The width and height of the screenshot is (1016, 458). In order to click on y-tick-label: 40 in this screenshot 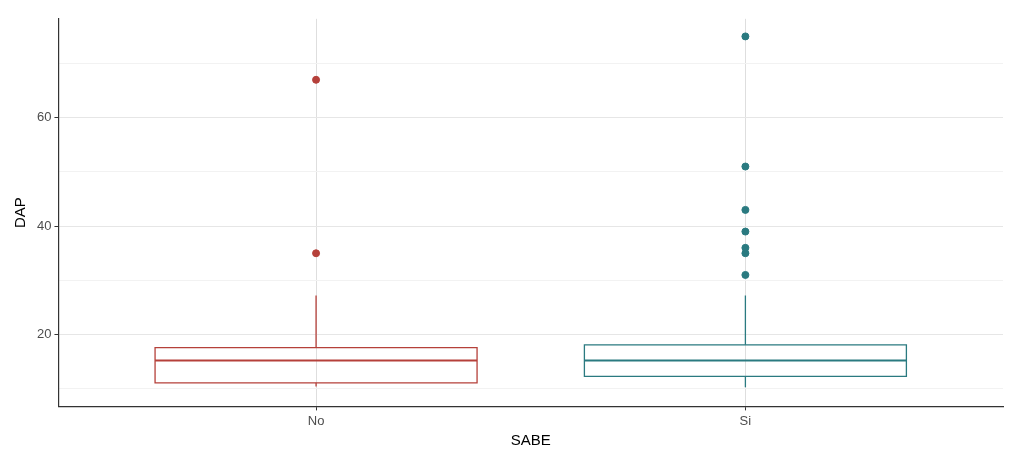, I will do `click(44, 225)`.